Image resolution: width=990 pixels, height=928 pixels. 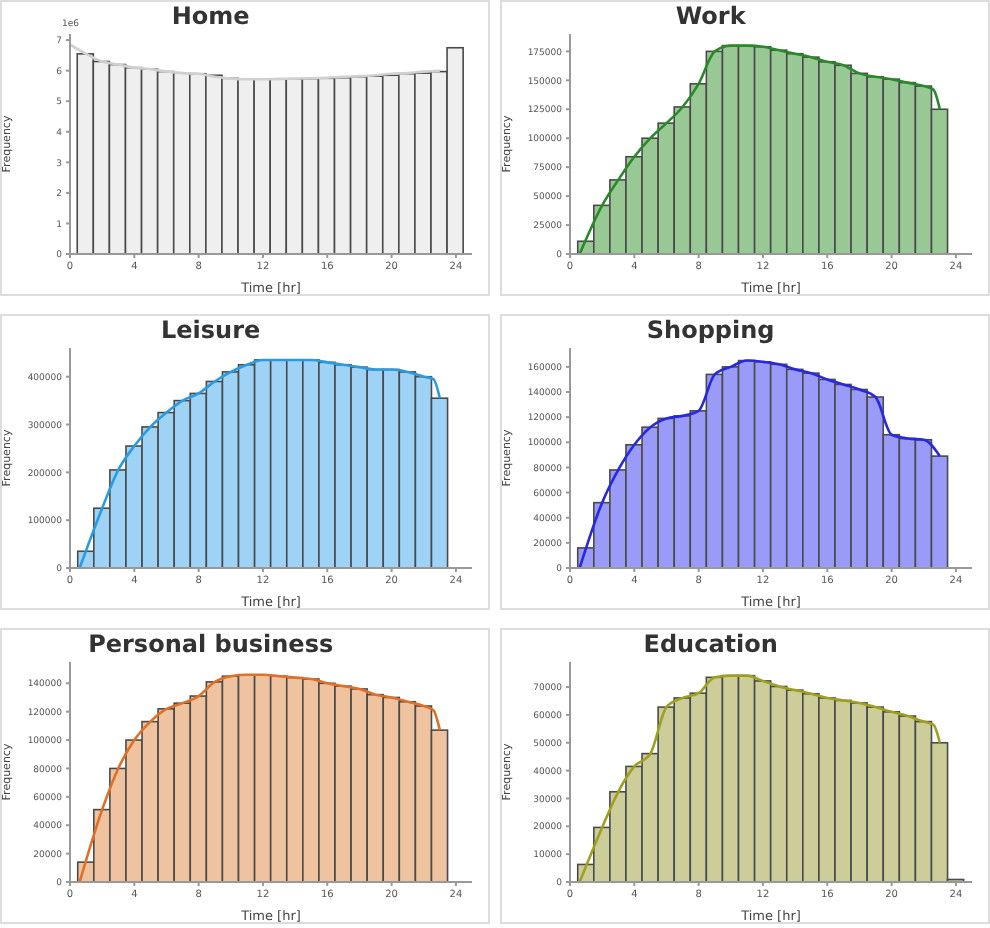 I want to click on chart-title: Leisure, so click(x=211, y=330).